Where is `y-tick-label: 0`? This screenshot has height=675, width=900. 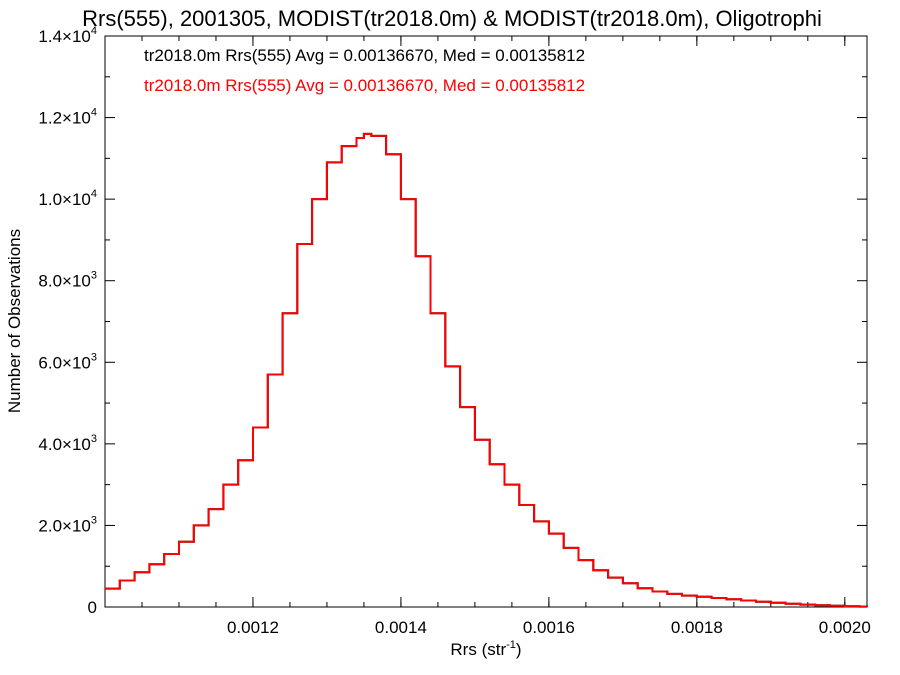
y-tick-label: 0 is located at coordinates (92, 607).